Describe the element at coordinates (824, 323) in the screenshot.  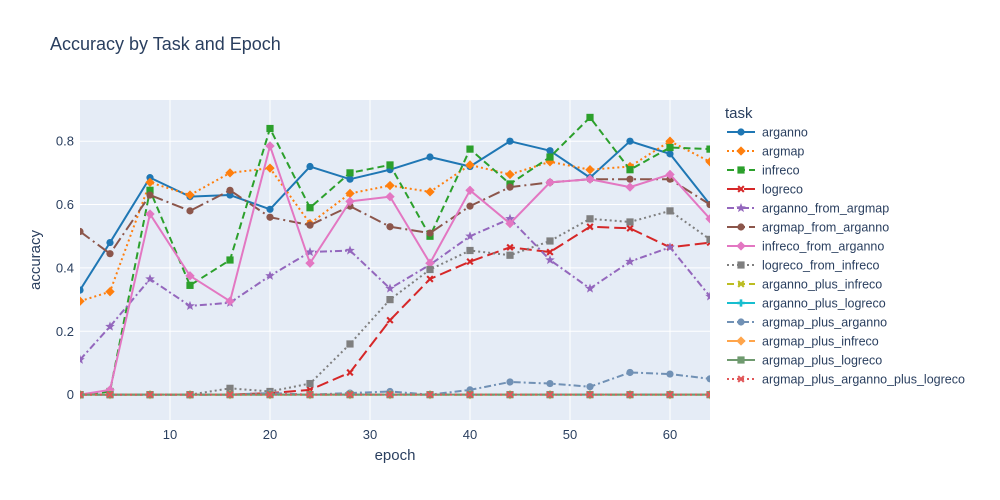
I see `legend-label: argmap_plus_arganno` at that location.